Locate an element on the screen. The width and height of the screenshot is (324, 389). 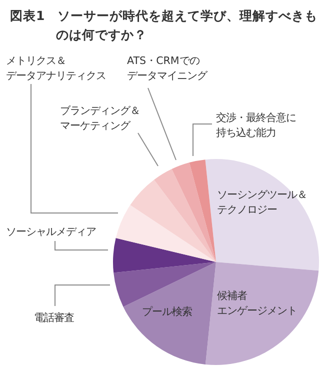
chart-title: 図表1 ソーサーが時代を超えて学び、理解すべきものは何ですか？ is located at coordinates (164, 25).